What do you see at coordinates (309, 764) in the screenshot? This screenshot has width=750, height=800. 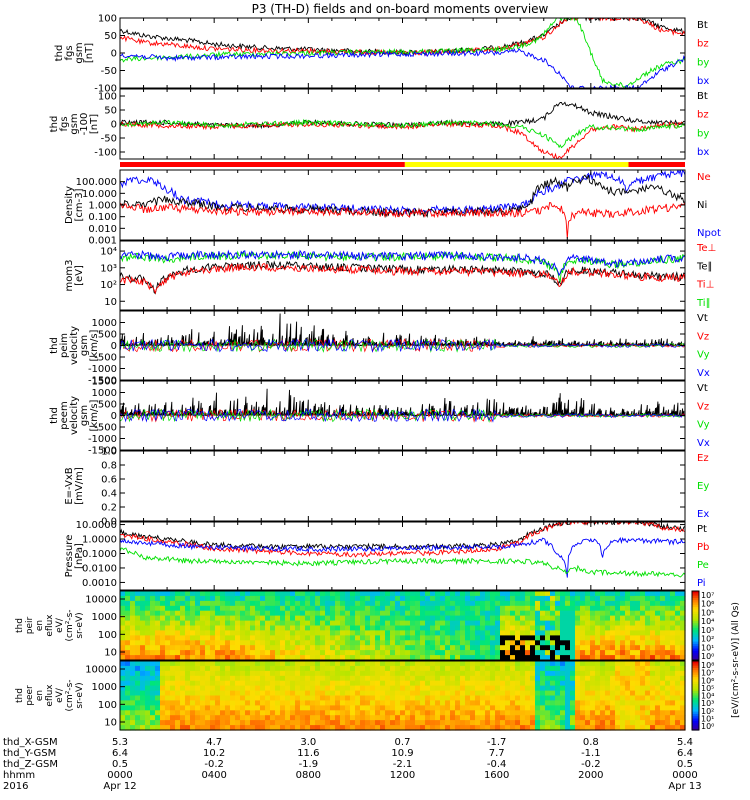 I see `xaxis-2-2: -1.9` at bounding box center [309, 764].